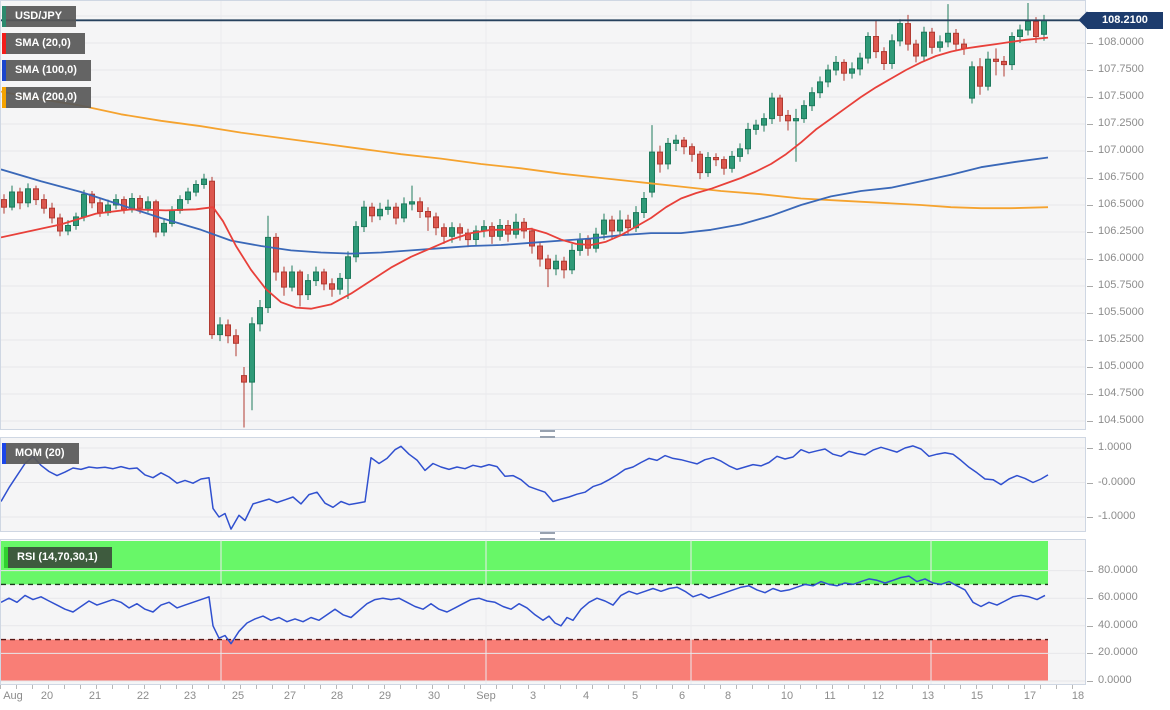 Image resolution: width=1170 pixels, height=710 pixels. What do you see at coordinates (337, 696) in the screenshot?
I see `x-axis-label: 28` at bounding box center [337, 696].